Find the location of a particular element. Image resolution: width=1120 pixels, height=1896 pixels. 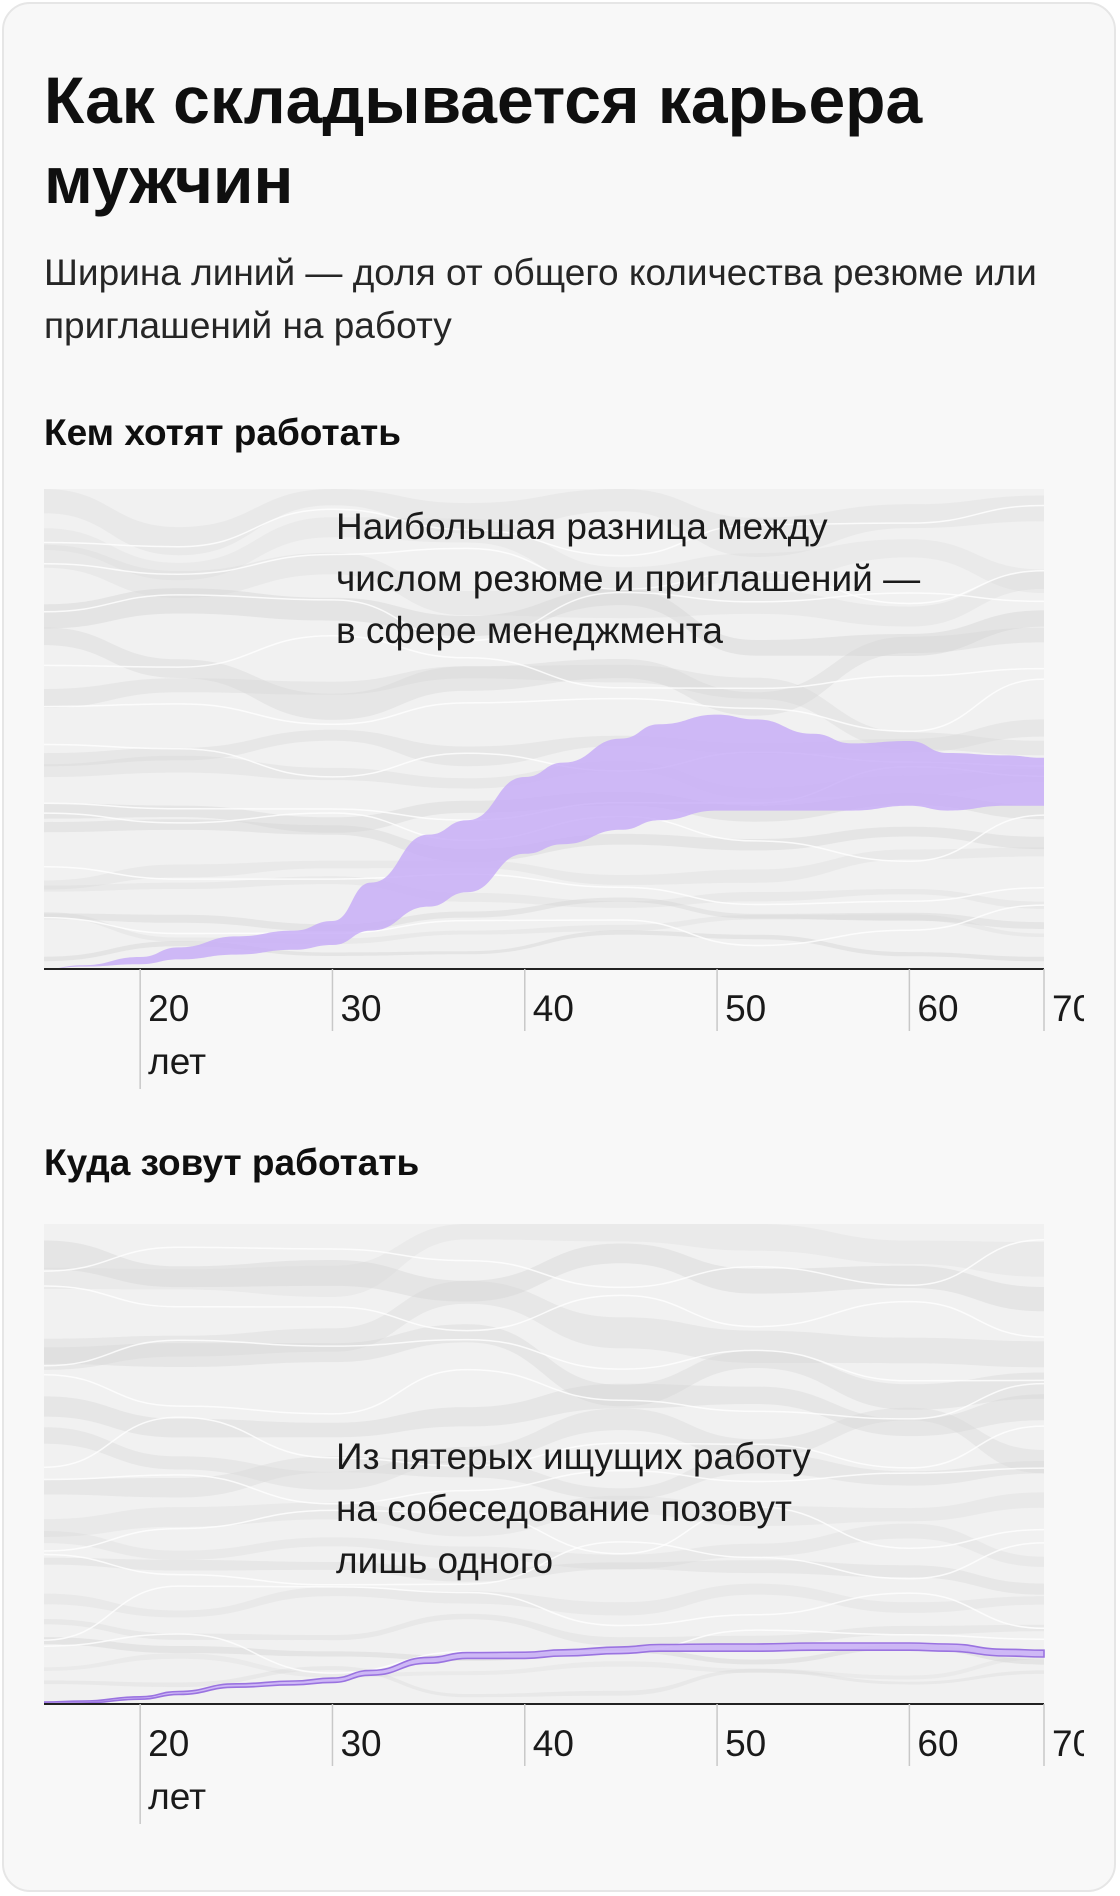

chart-annotation-line: в сфере менеджмента is located at coordinates (529, 630).